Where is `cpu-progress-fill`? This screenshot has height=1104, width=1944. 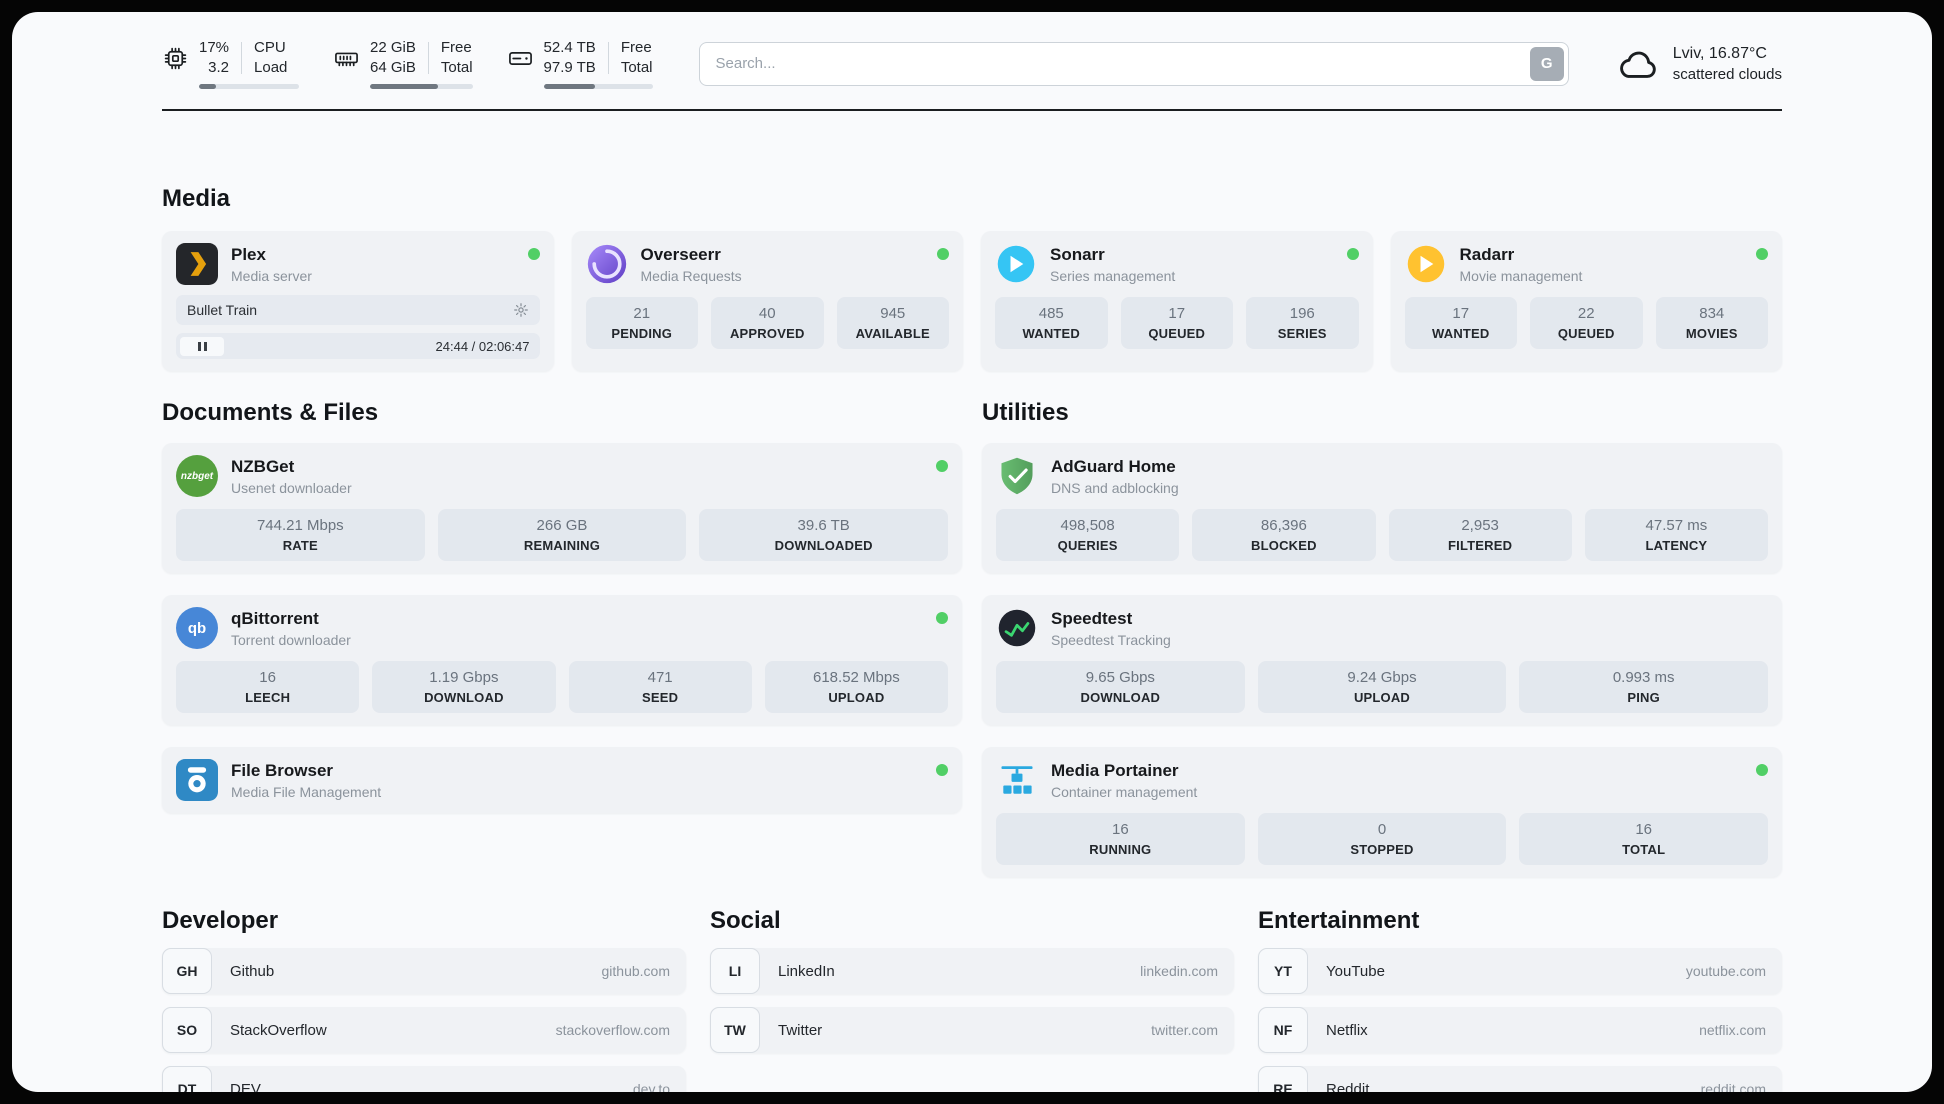
cpu-progress-fill is located at coordinates (207, 86).